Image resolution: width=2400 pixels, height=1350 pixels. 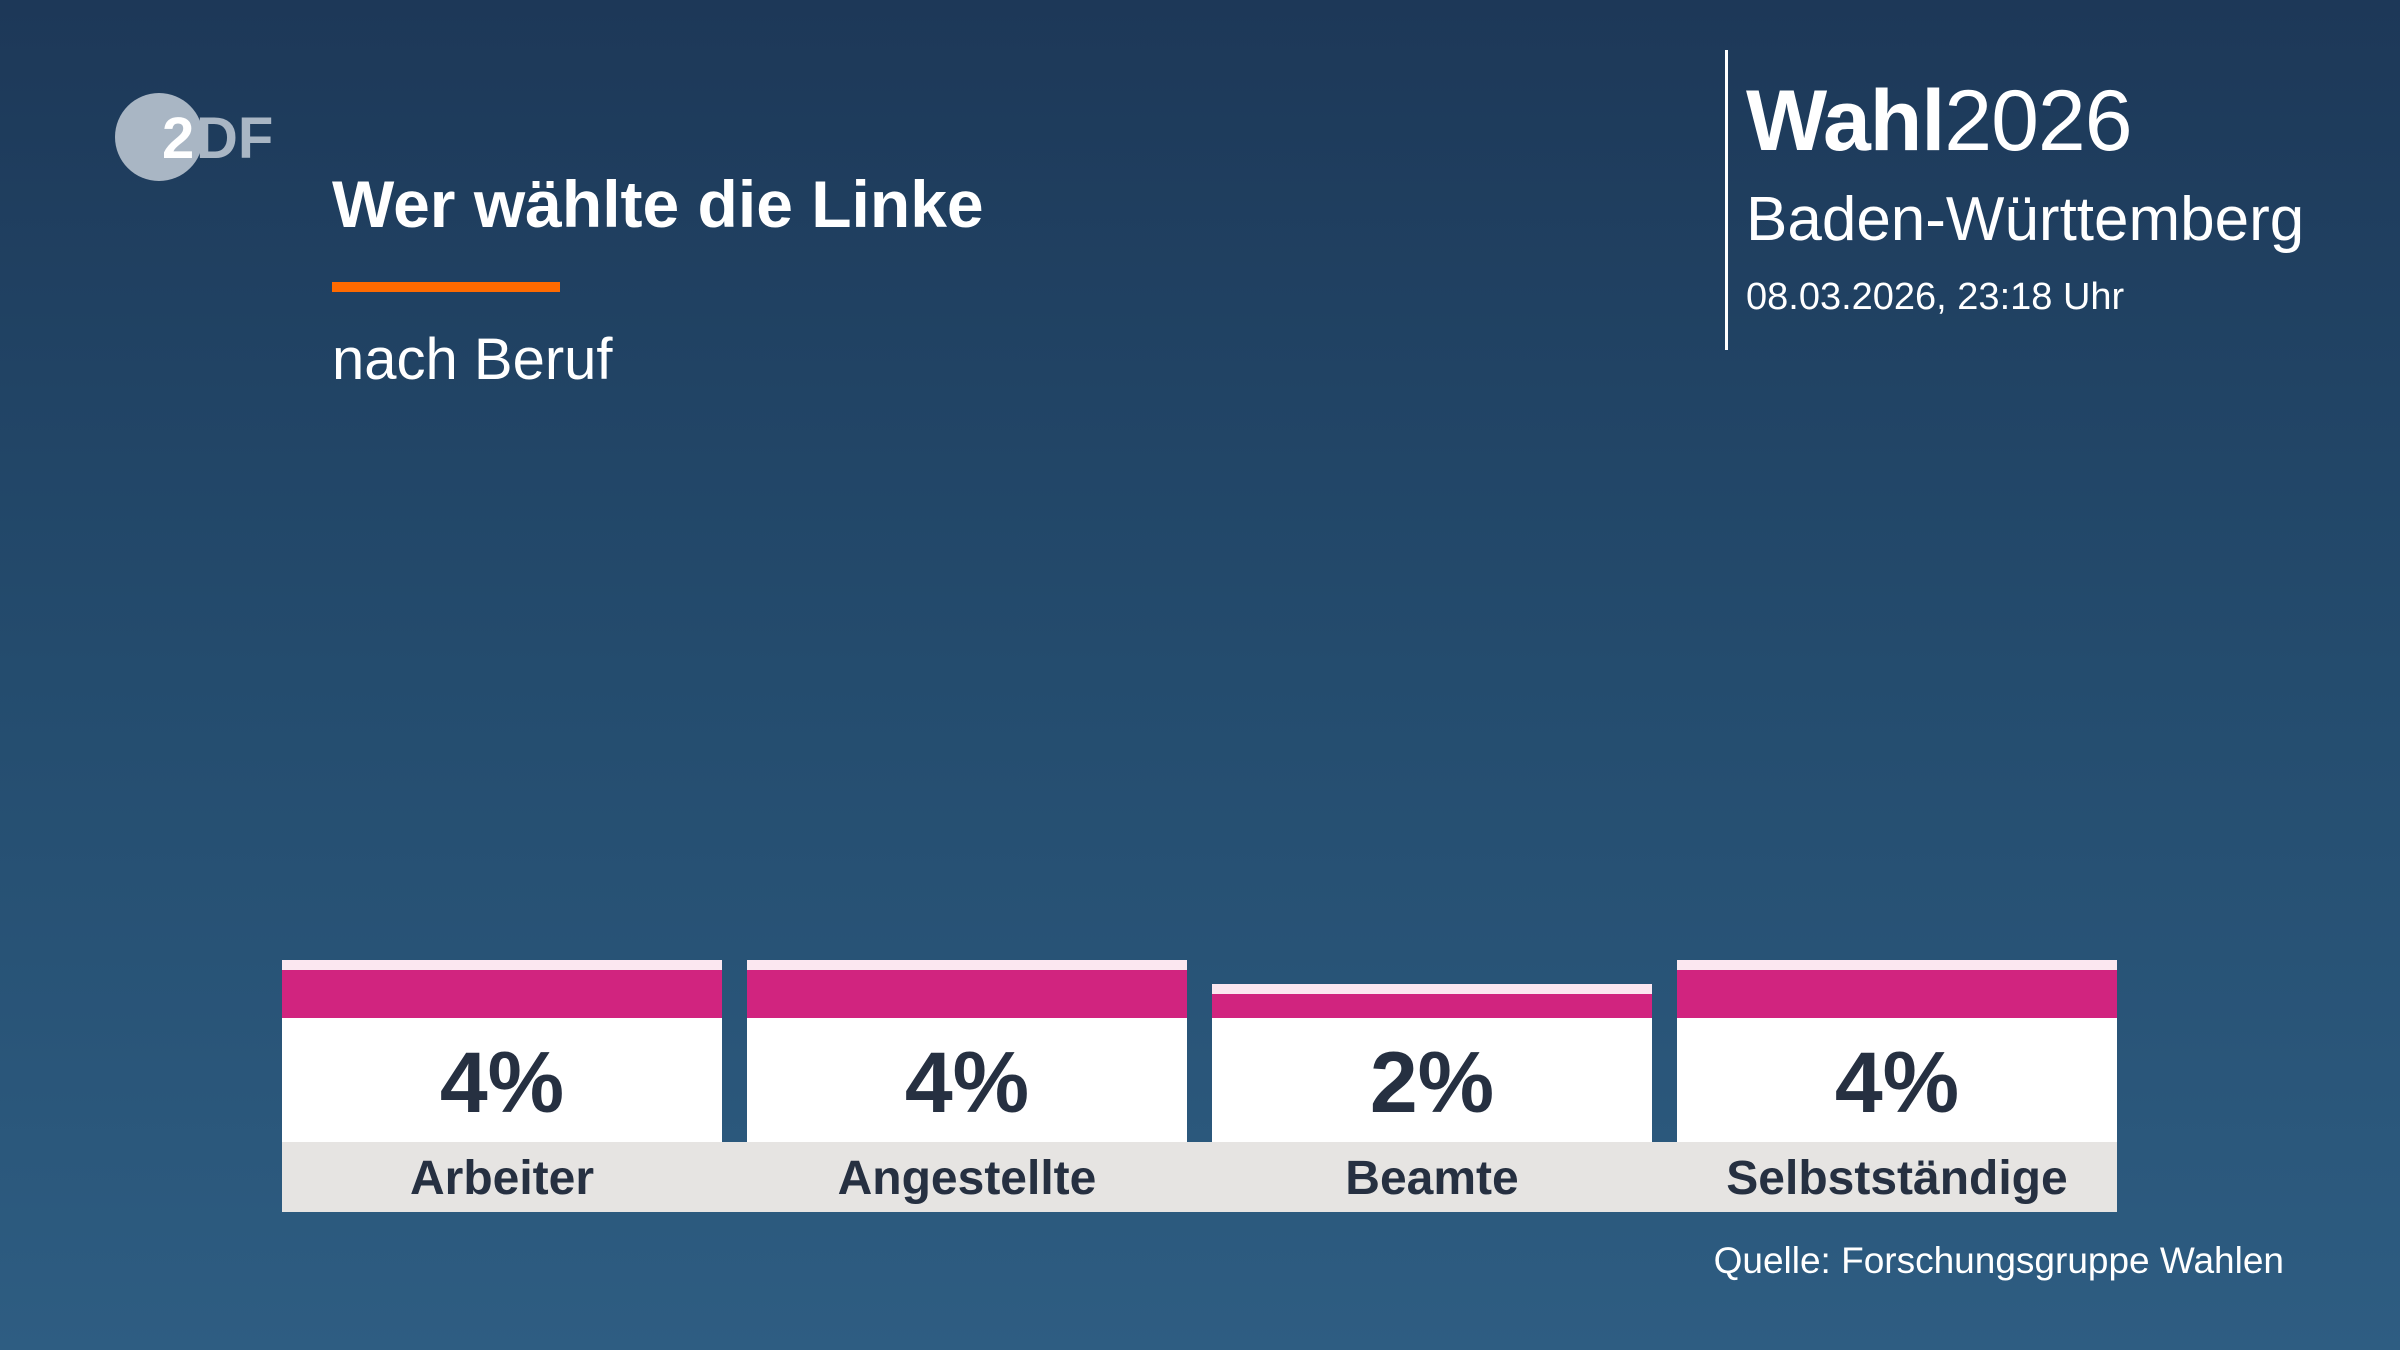 What do you see at coordinates (178, 138) in the screenshot?
I see `svg-text: 2` at bounding box center [178, 138].